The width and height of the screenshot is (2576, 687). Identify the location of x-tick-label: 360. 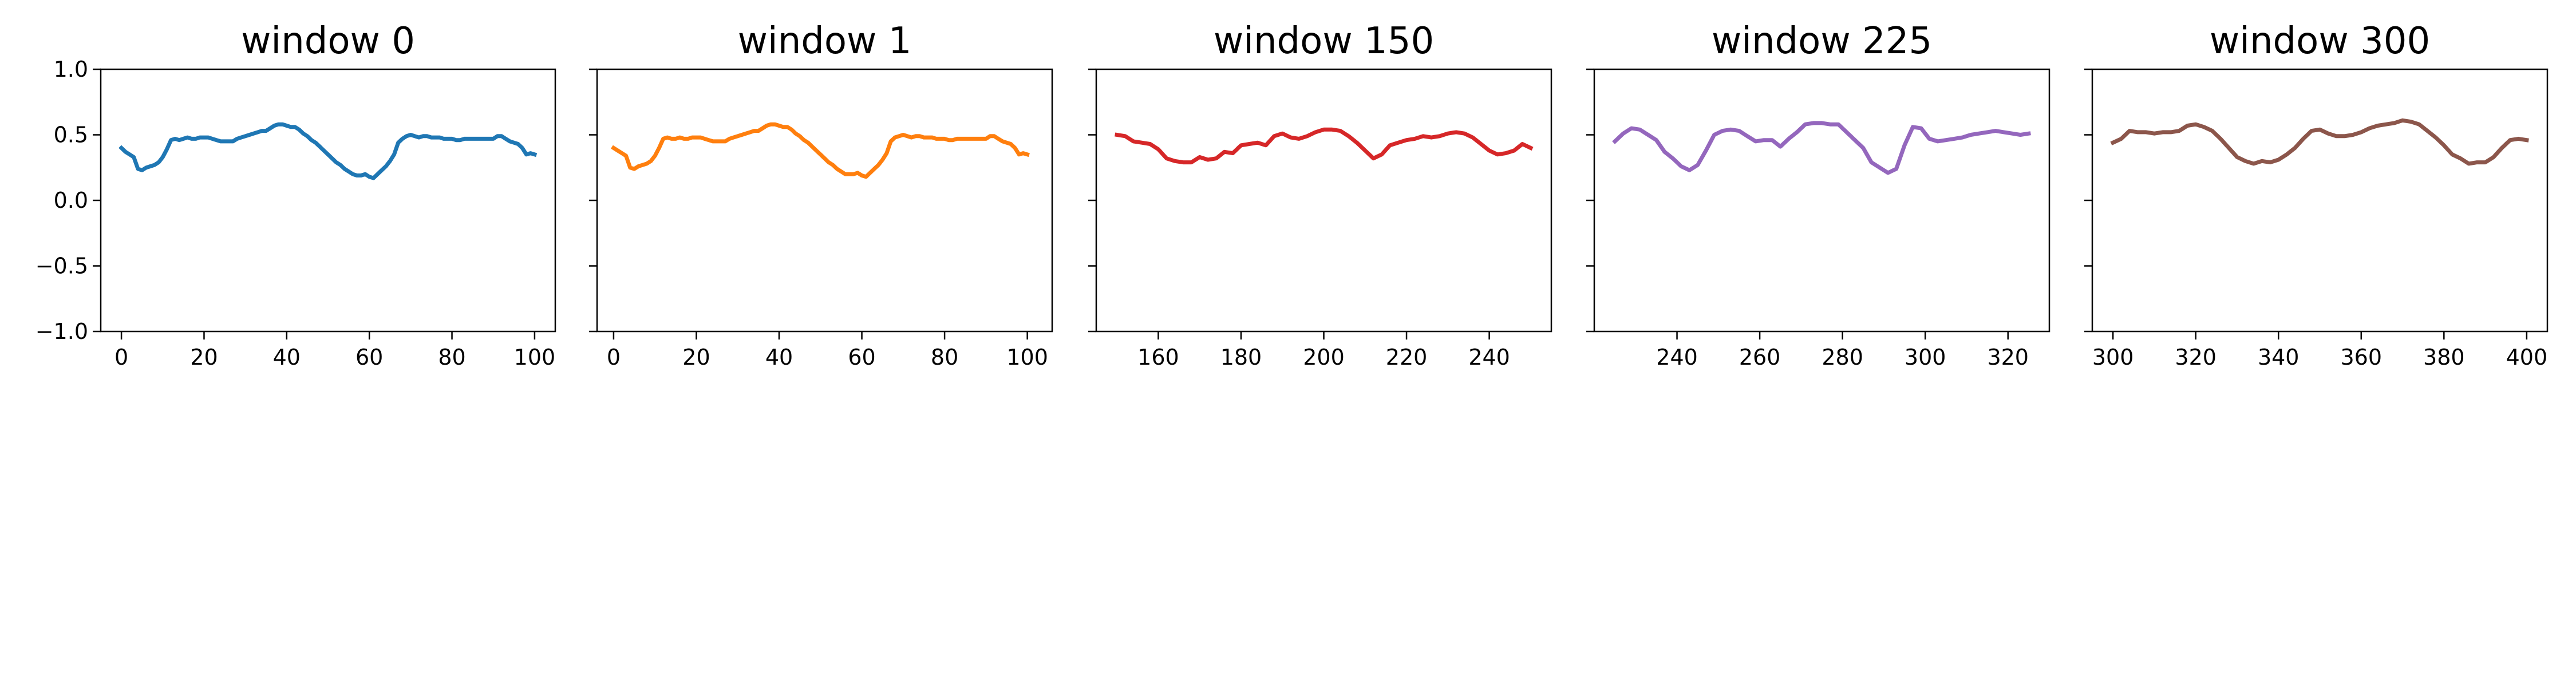
(2362, 358).